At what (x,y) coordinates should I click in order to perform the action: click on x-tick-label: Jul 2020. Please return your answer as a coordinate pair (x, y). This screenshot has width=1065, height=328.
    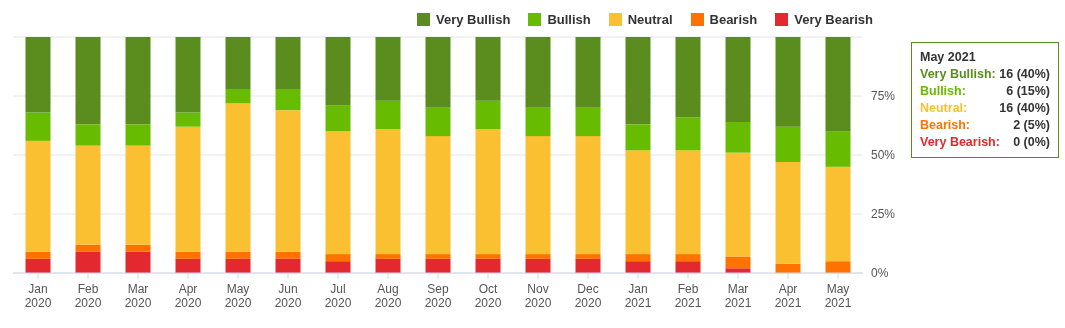
    Looking at the image, I should click on (338, 296).